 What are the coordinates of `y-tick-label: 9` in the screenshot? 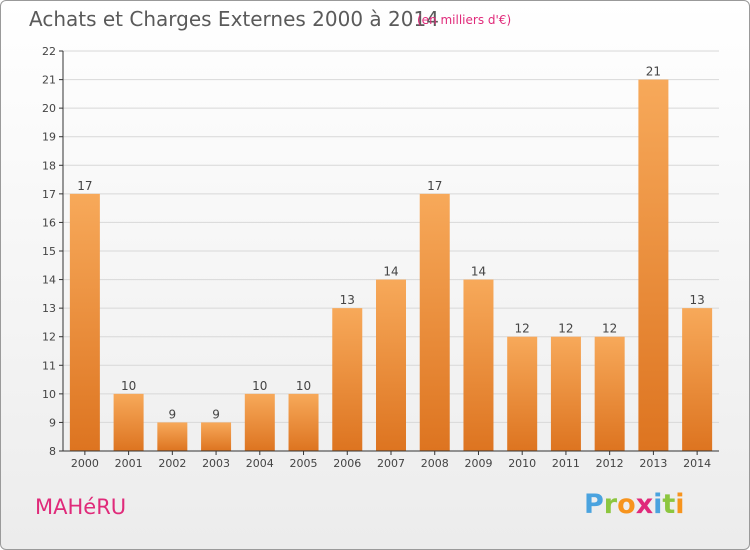 It's located at (52, 422).